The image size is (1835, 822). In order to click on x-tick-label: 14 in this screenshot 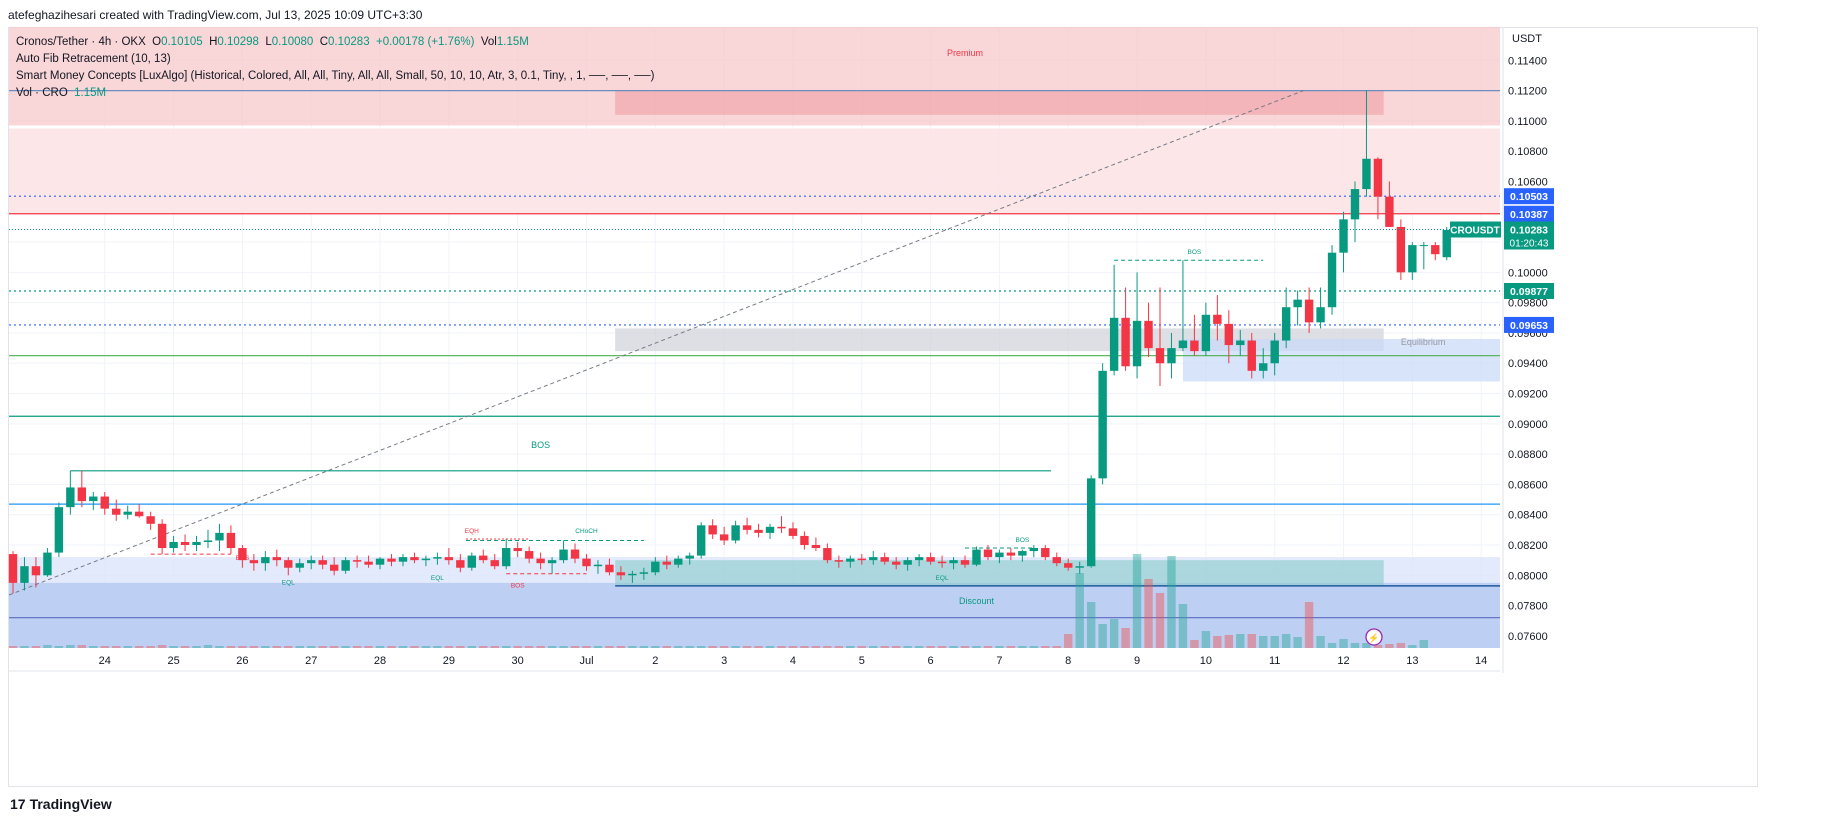, I will do `click(1481, 661)`.